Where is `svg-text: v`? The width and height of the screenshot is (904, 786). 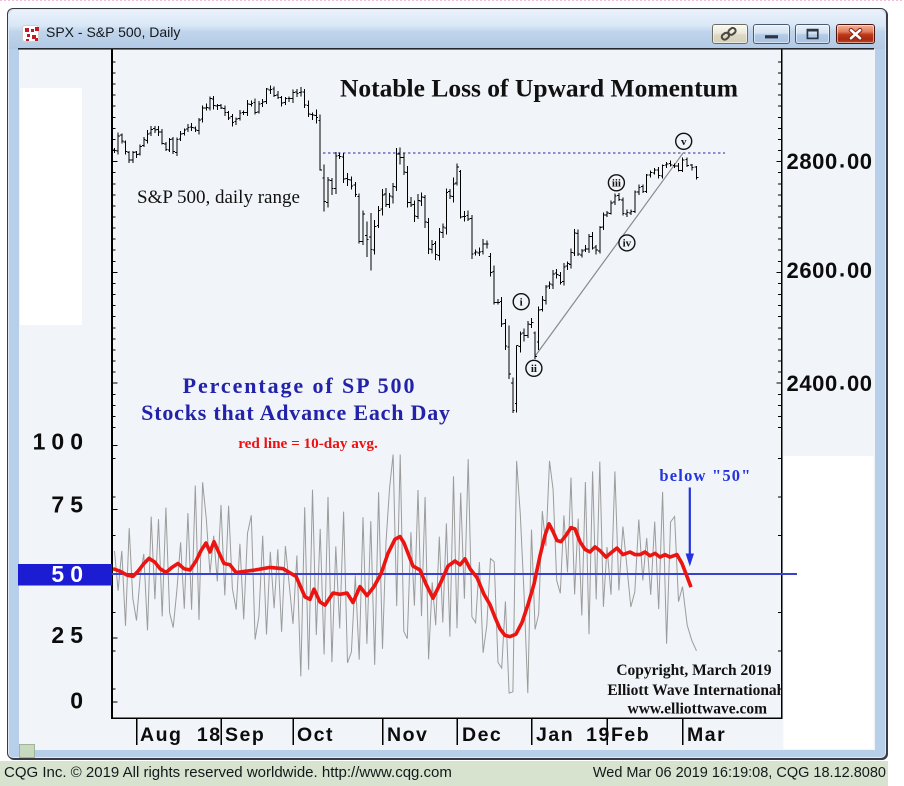 svg-text: v is located at coordinates (684, 142).